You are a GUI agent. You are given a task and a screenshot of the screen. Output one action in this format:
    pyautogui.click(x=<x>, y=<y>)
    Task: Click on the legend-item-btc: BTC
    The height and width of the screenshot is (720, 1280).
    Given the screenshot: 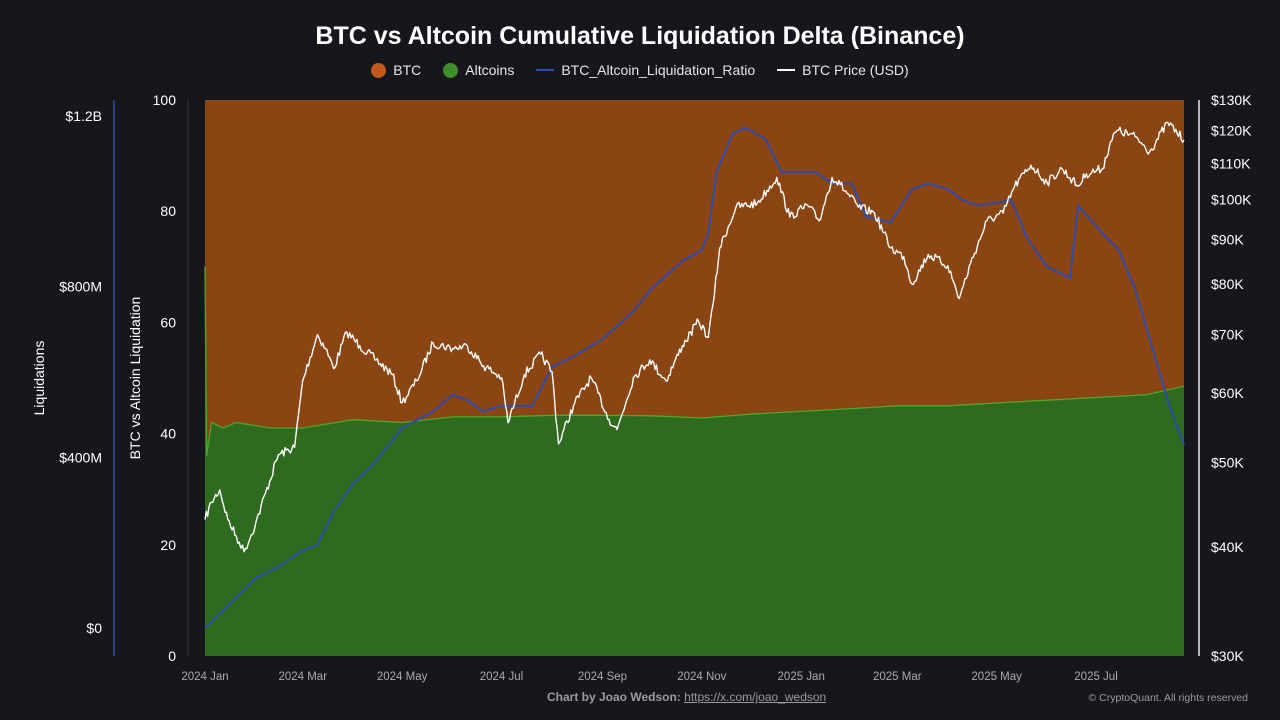 What is the action you would take?
    pyautogui.click(x=396, y=70)
    